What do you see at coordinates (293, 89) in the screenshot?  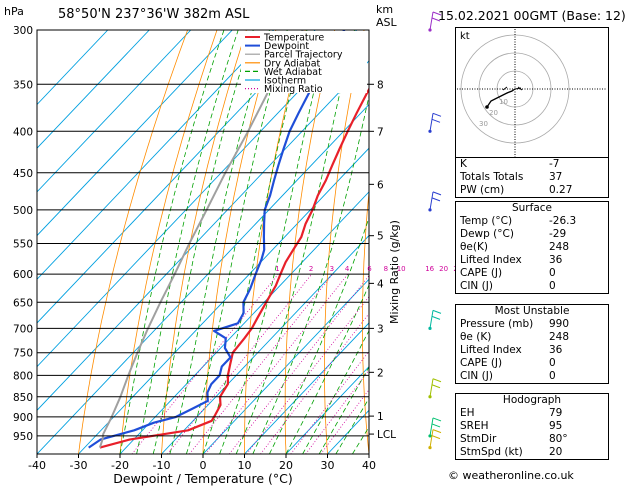 I see `legend-entry: Mixing Ratio` at bounding box center [293, 89].